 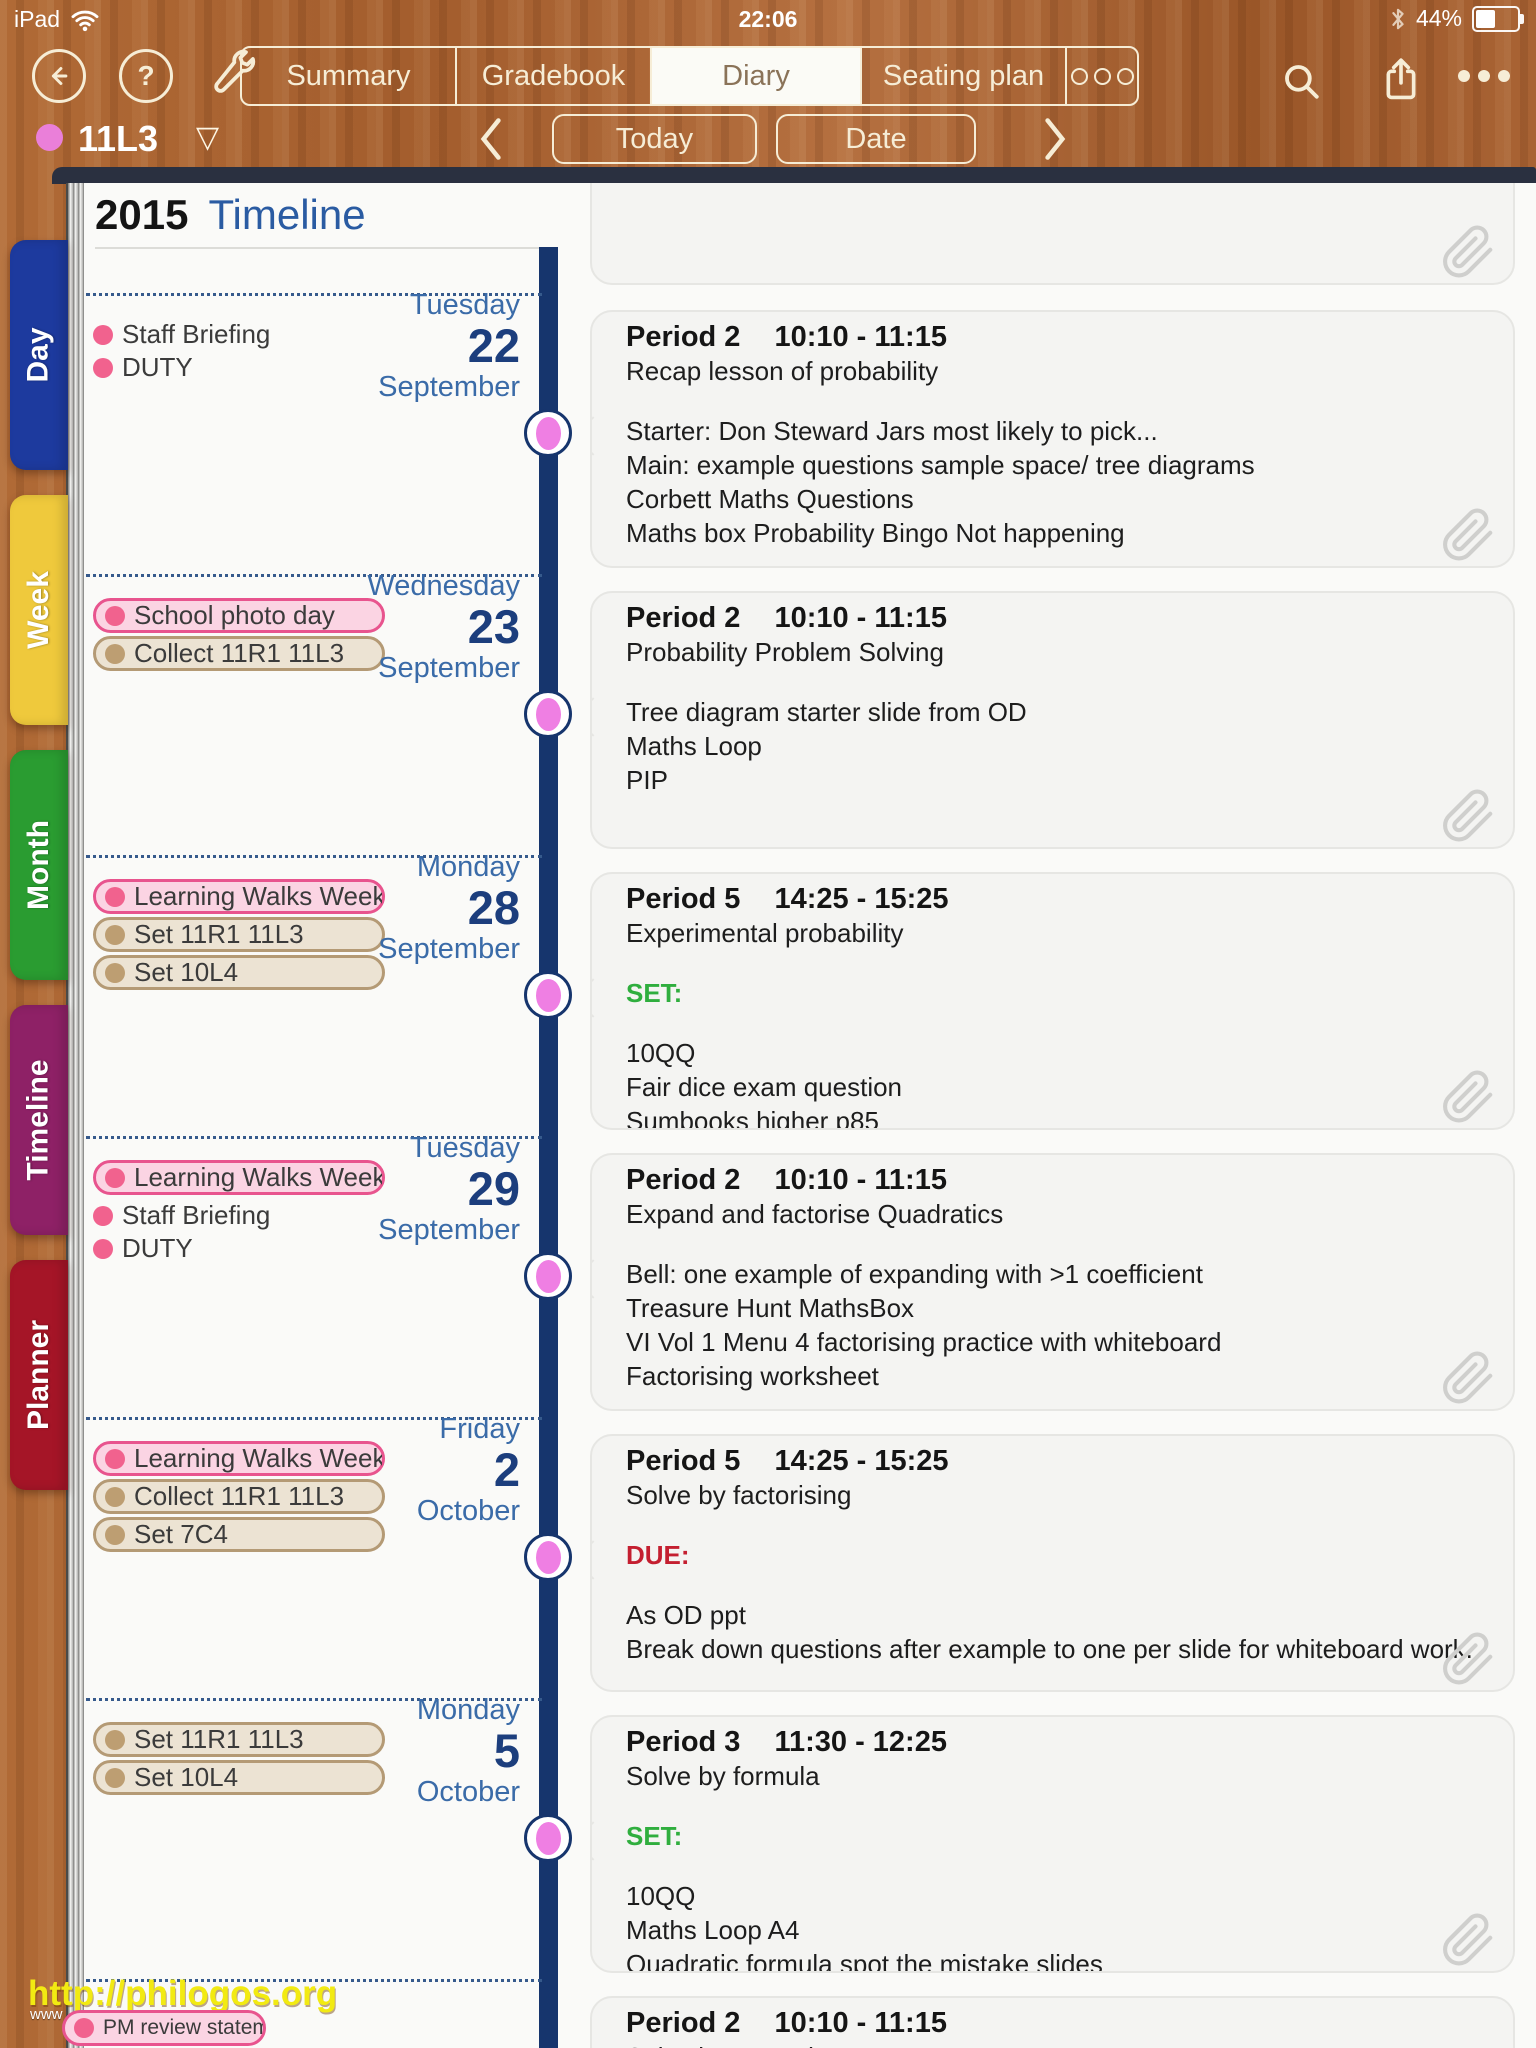 I want to click on more-menu-icon, so click(x=1484, y=76).